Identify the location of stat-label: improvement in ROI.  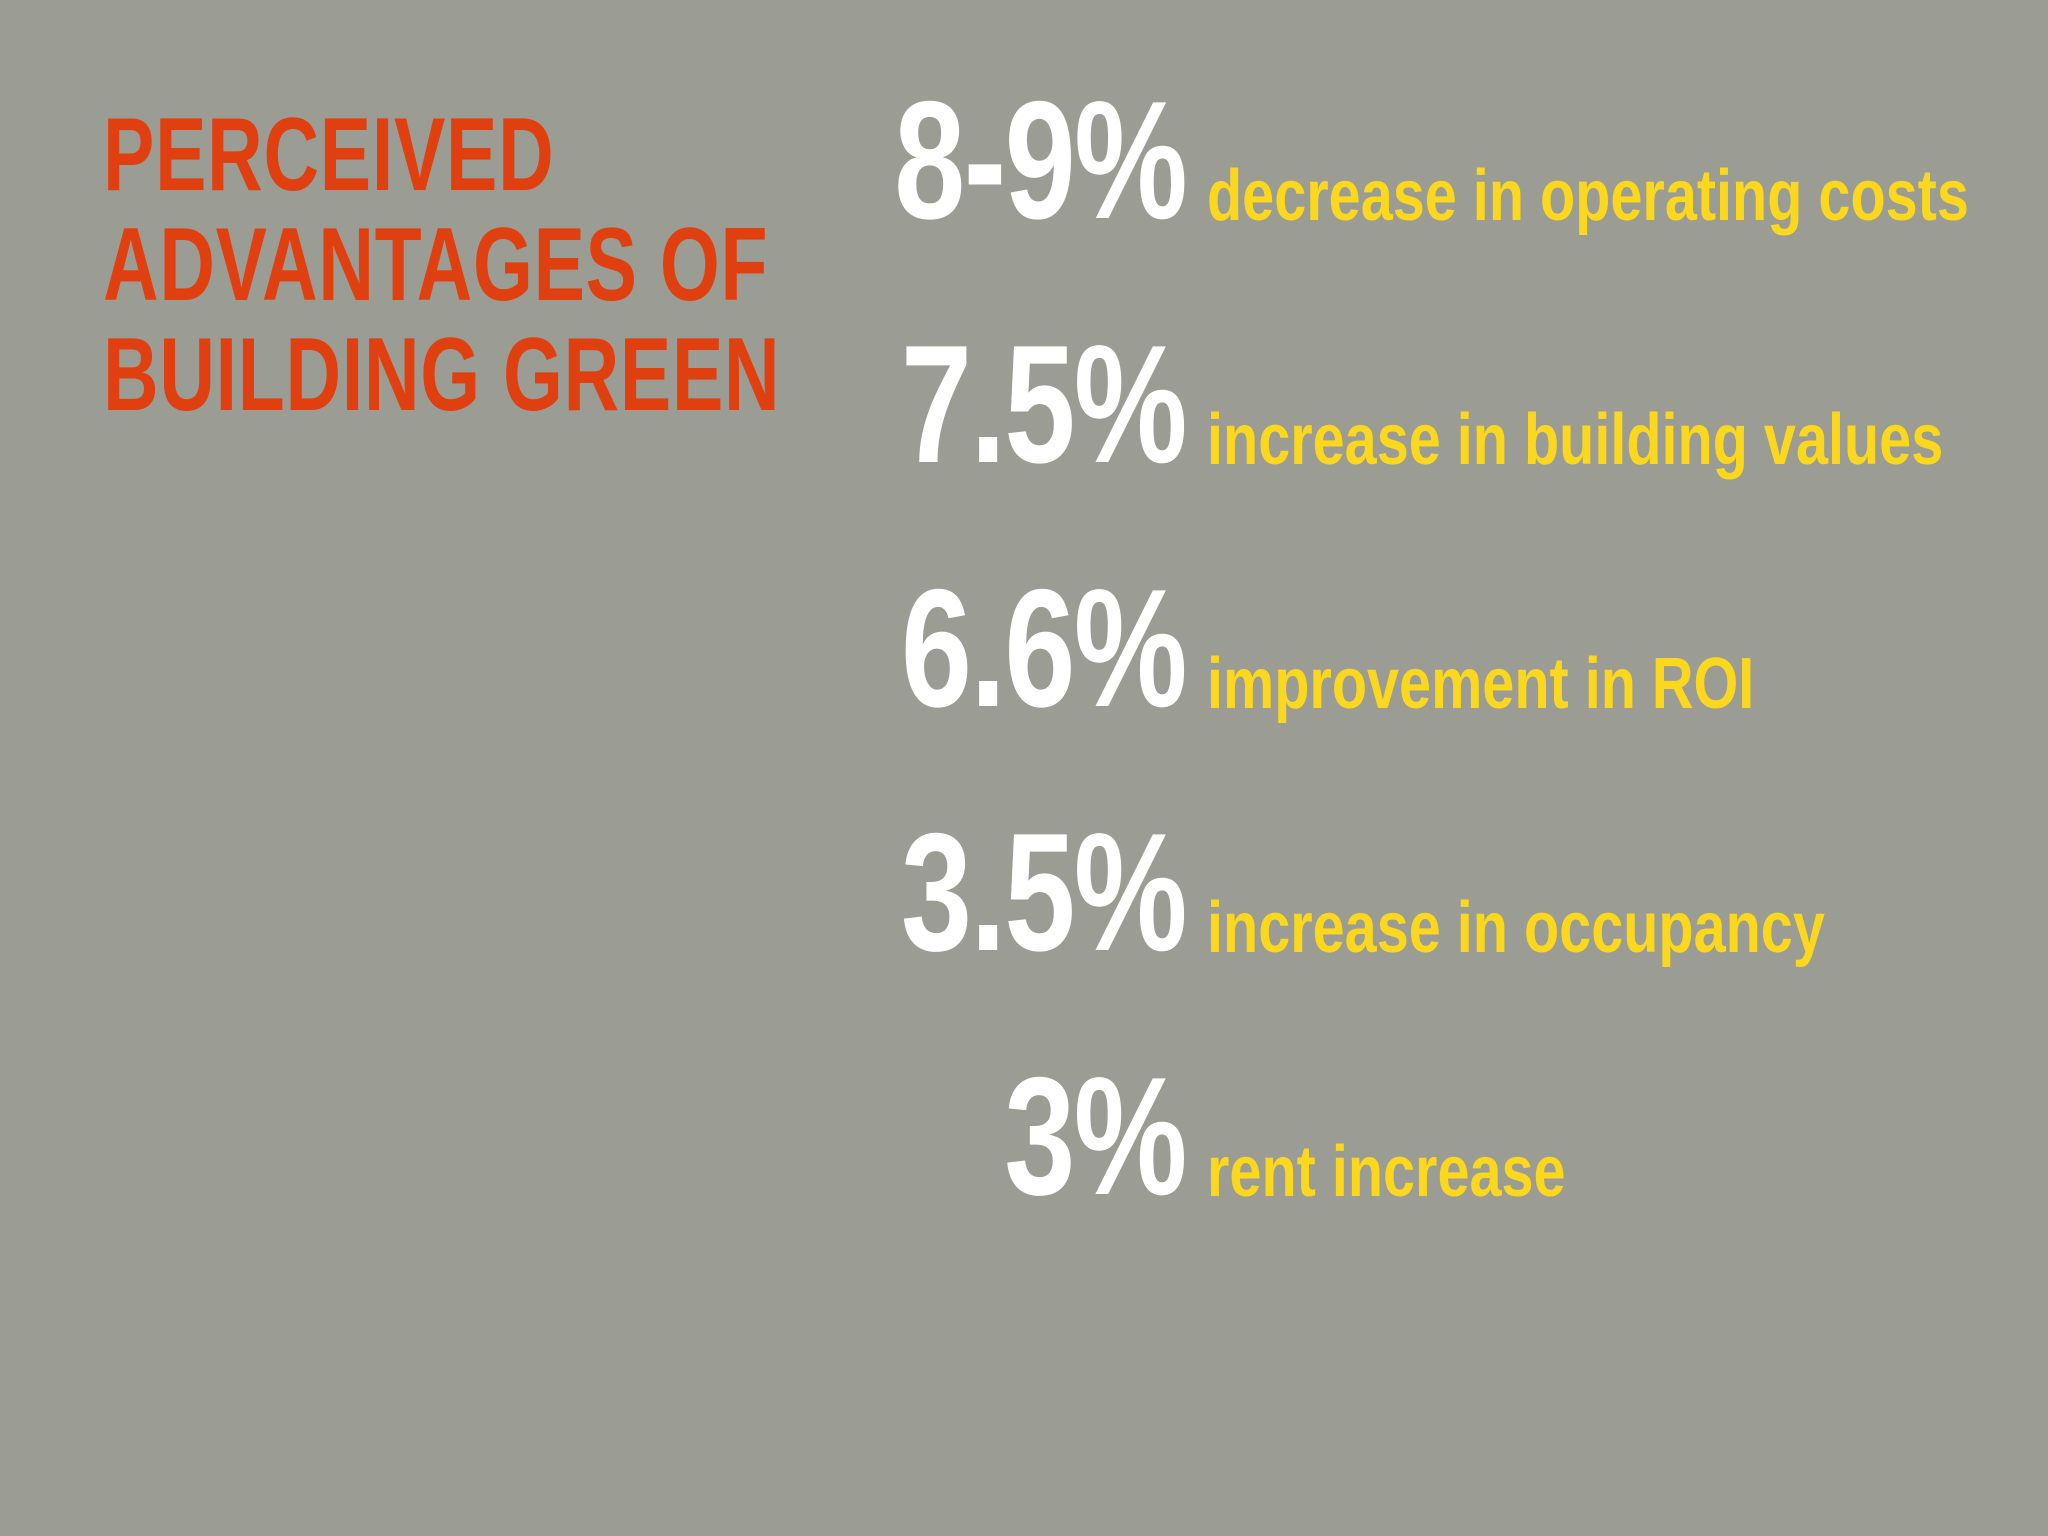
(1481, 684).